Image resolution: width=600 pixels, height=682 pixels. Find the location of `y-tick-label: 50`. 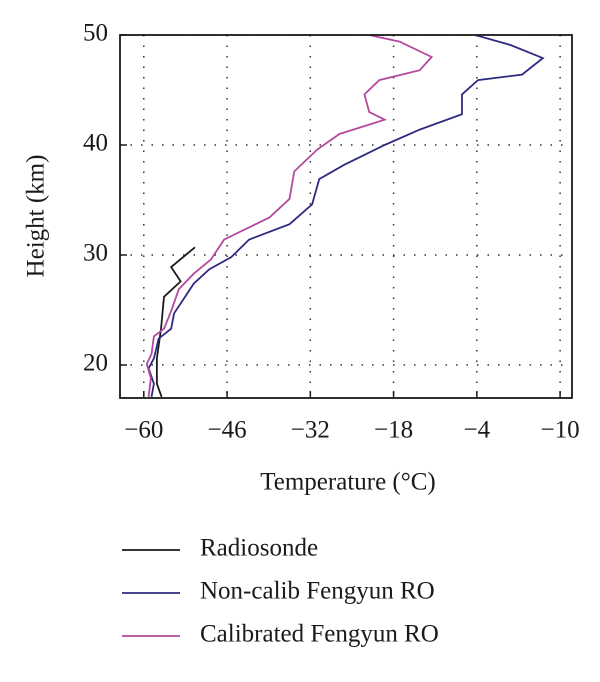

y-tick-label: 50 is located at coordinates (95, 33).